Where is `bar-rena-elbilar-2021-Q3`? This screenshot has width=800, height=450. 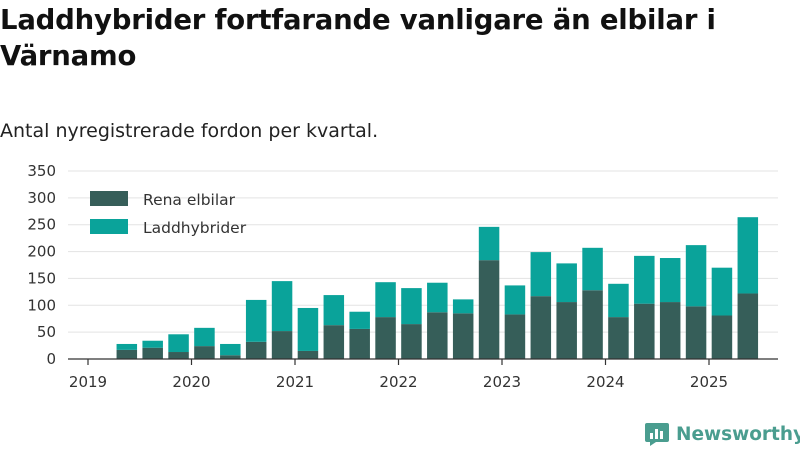
bar-rena-elbilar-2021-Q3 is located at coordinates (359, 343).